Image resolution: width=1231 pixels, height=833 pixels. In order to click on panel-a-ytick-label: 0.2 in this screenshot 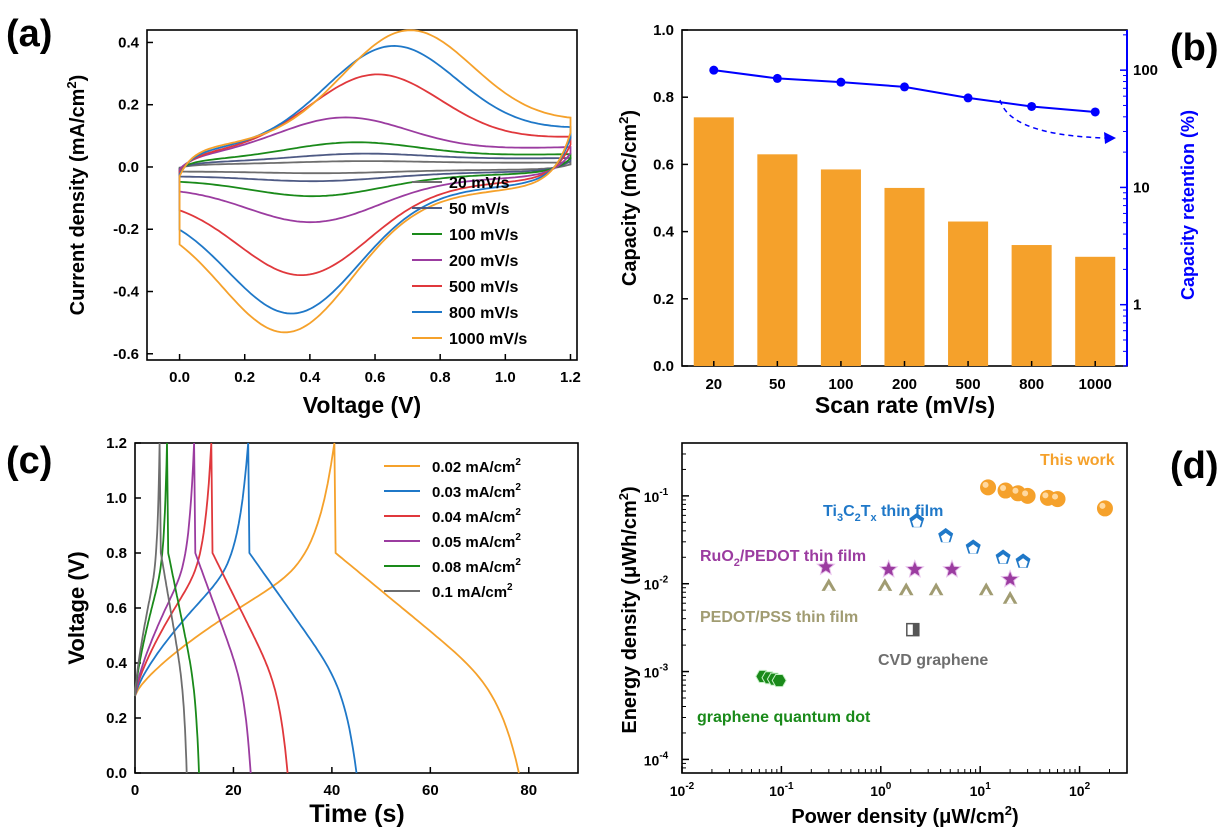, I will do `click(128, 105)`.